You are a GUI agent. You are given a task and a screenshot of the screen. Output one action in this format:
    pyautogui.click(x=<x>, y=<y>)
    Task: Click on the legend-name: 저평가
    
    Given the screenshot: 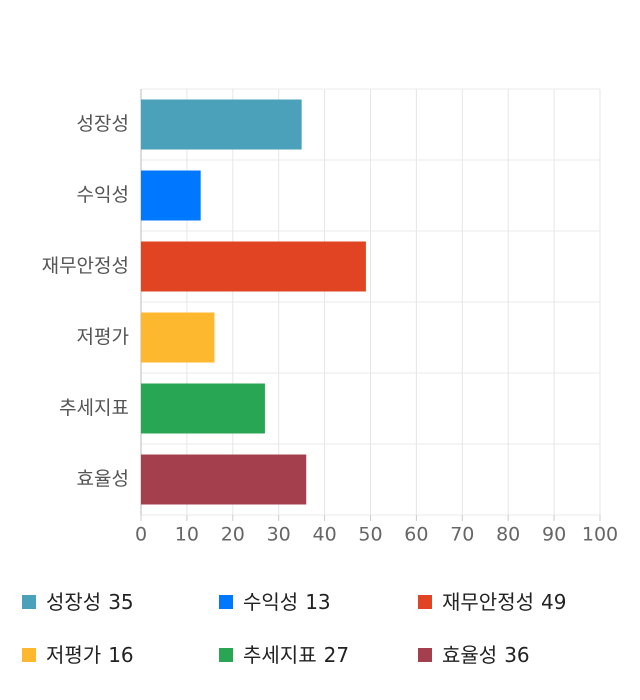 What is the action you would take?
    pyautogui.click(x=73, y=655)
    